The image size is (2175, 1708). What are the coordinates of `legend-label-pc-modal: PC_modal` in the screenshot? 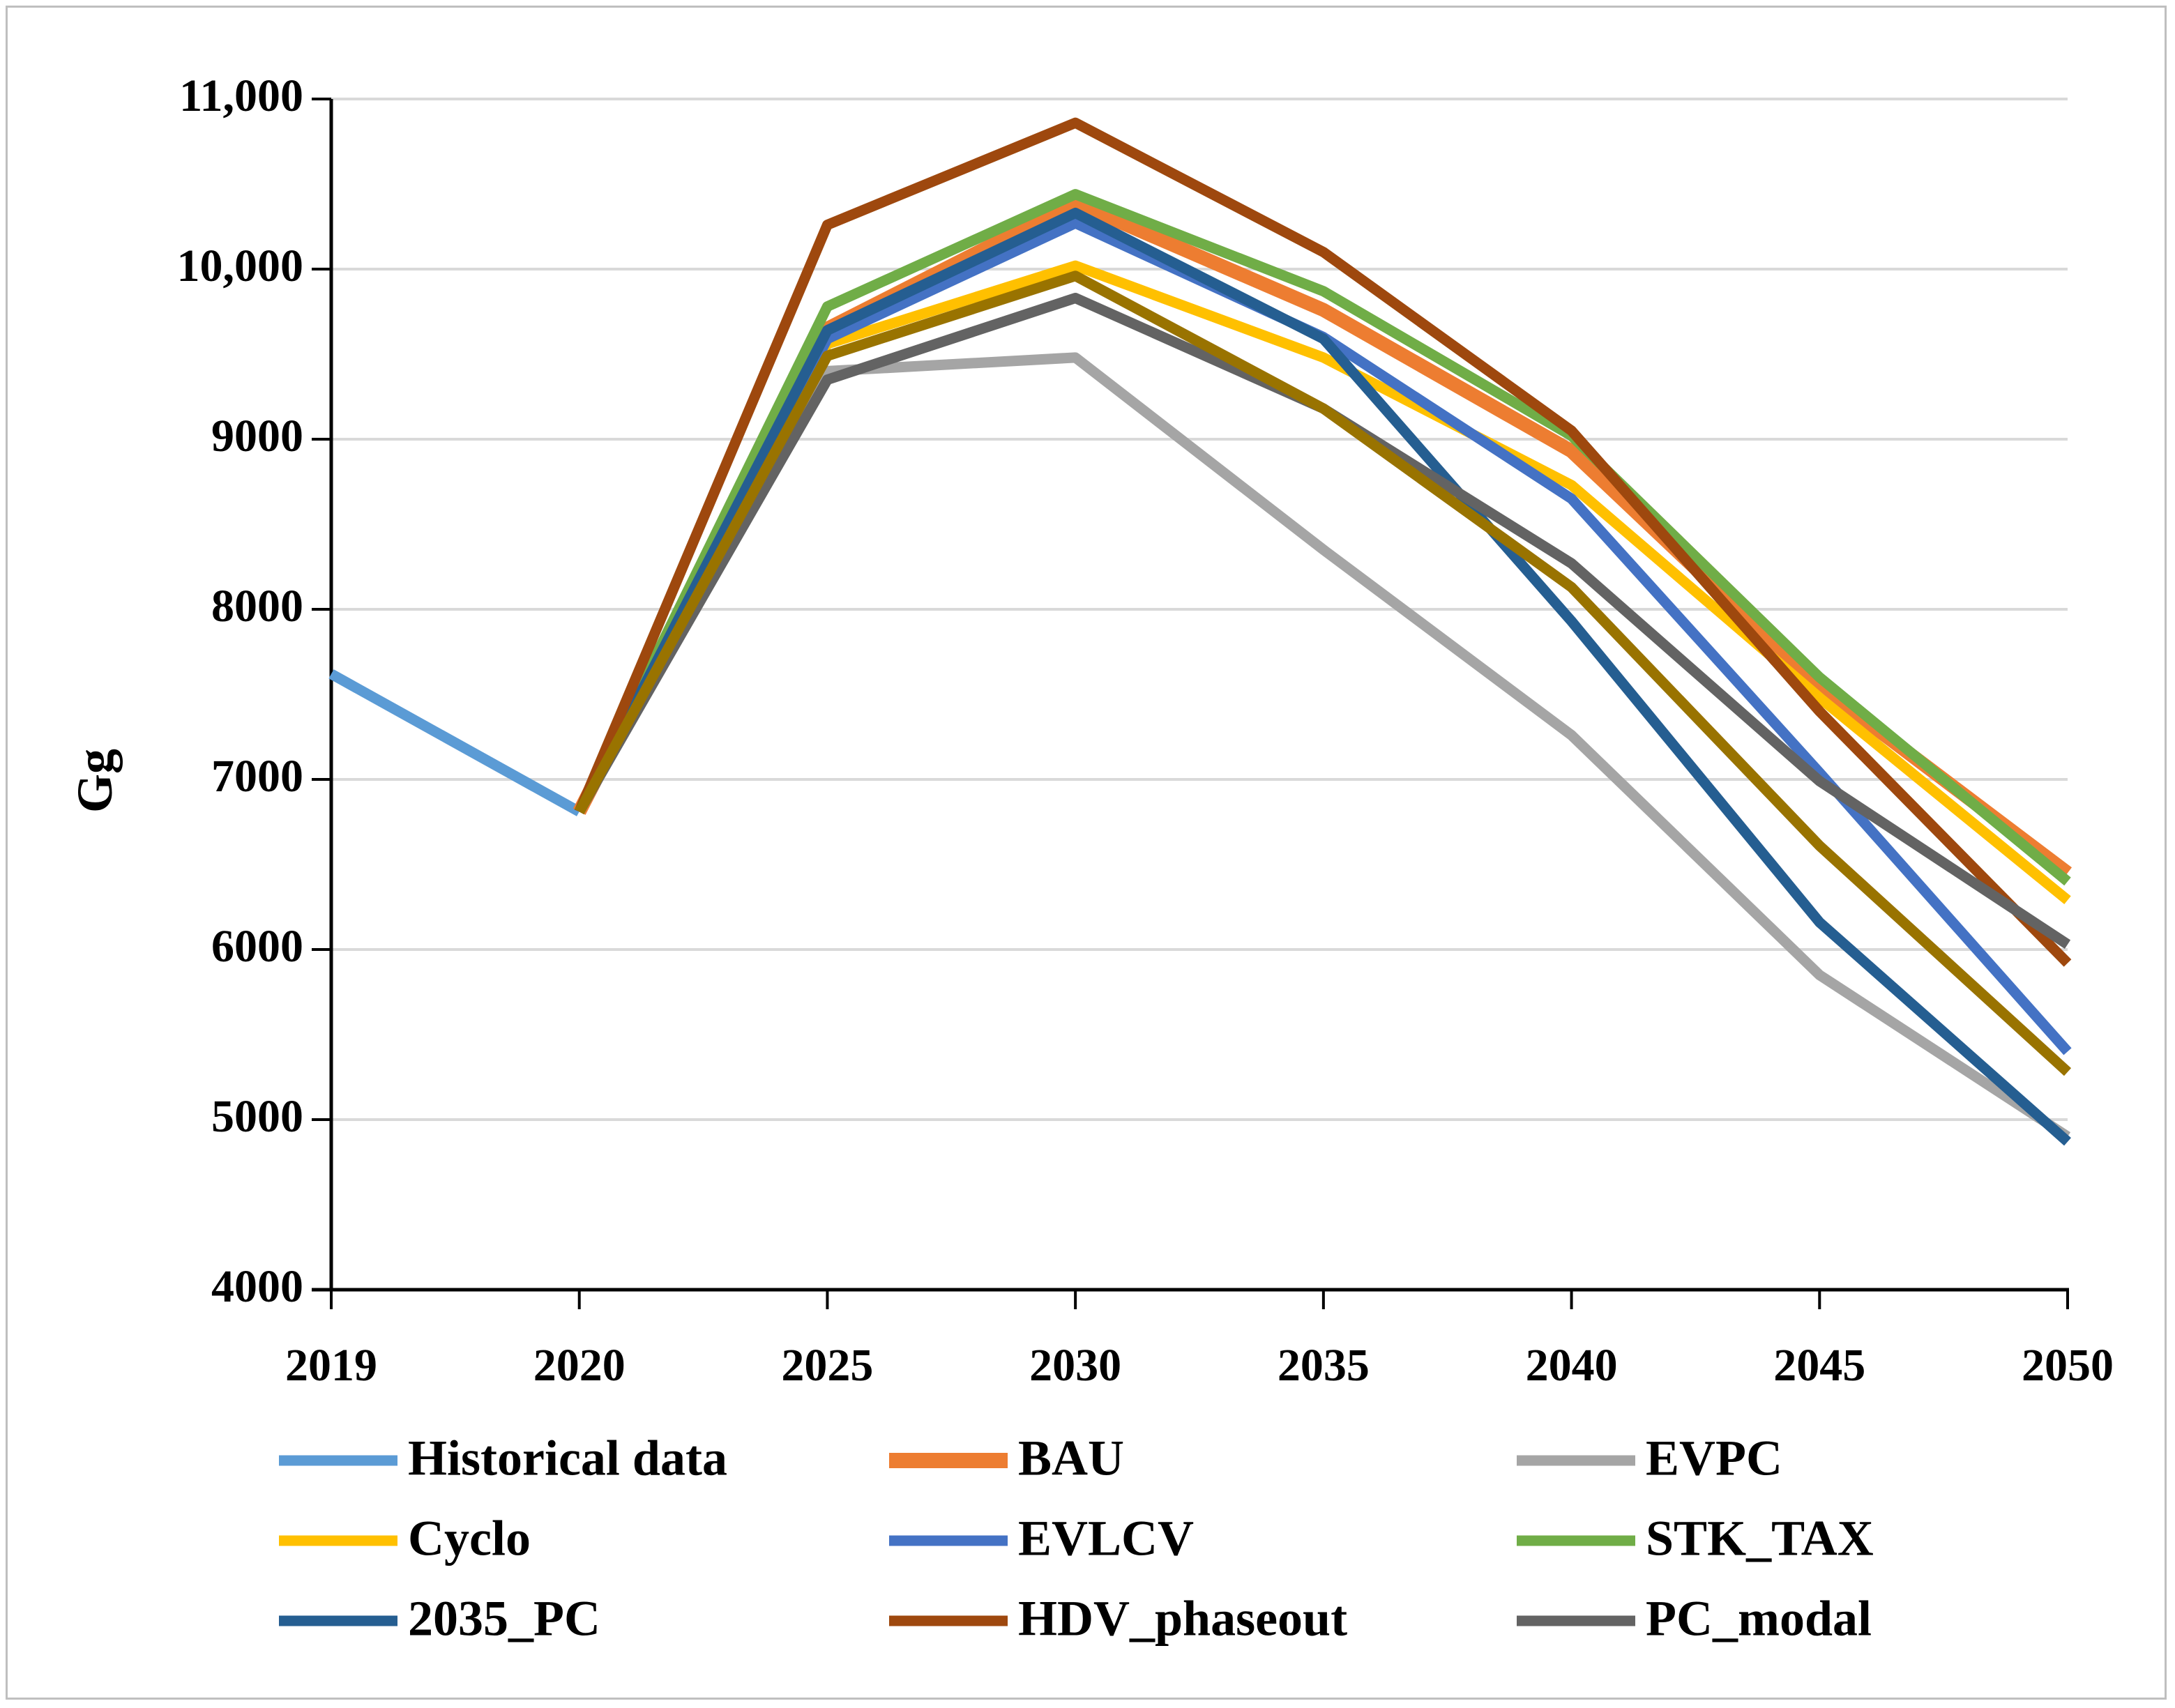 It's located at (1759, 1619).